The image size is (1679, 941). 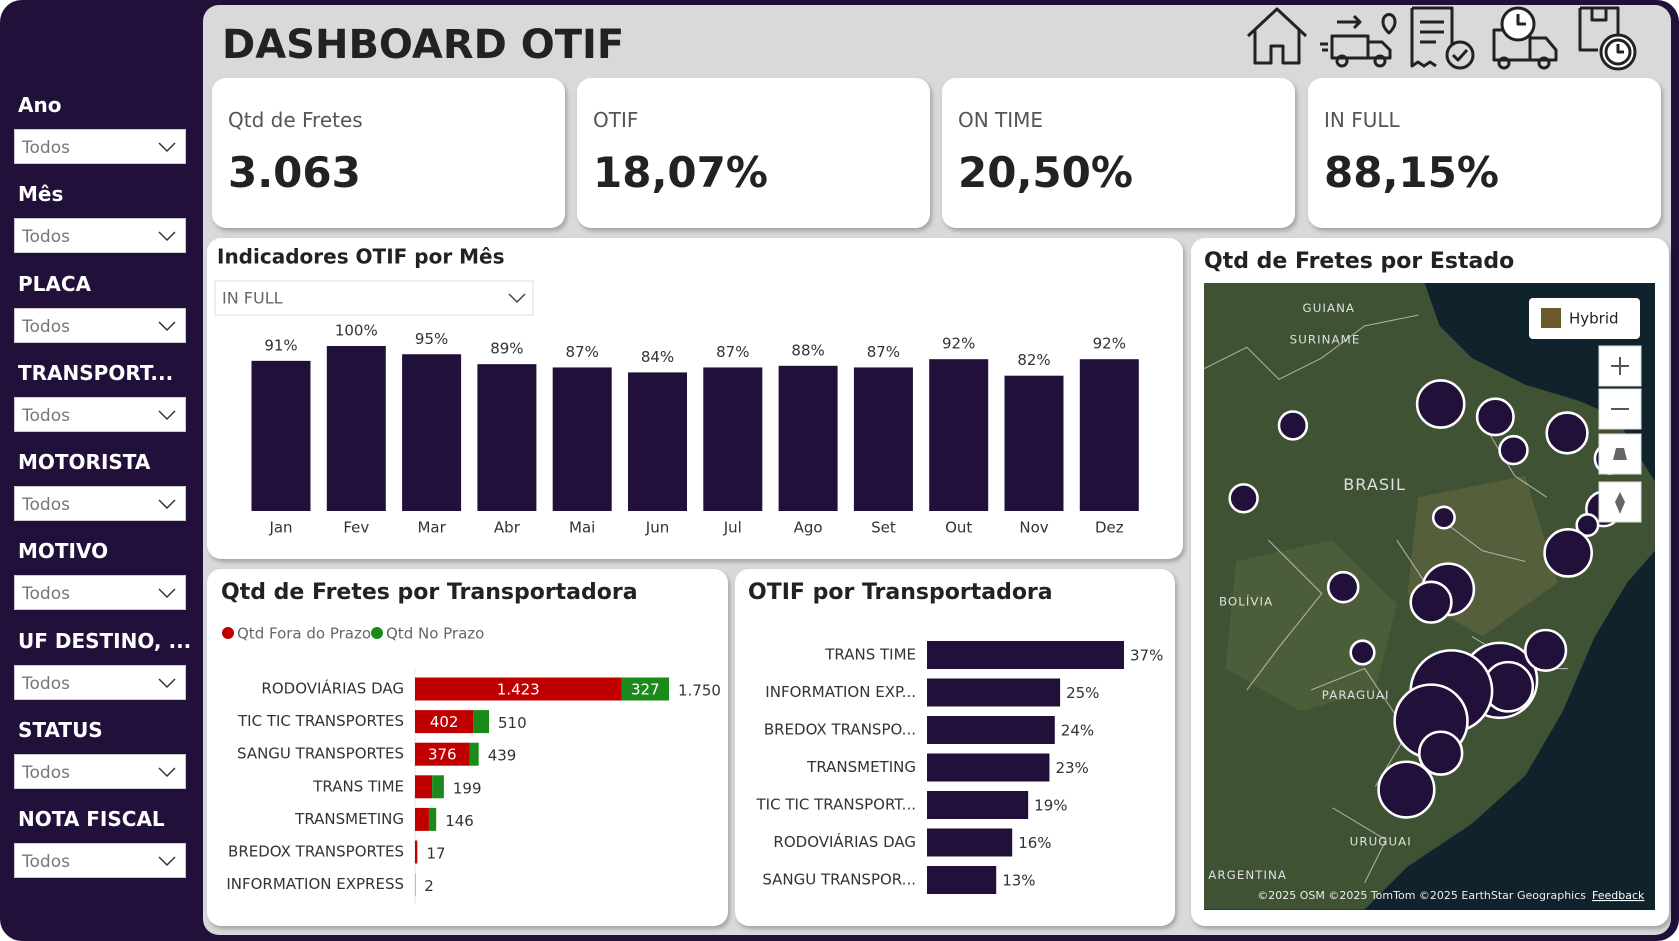 What do you see at coordinates (467, 788) in the screenshot?
I see `total-label: 199` at bounding box center [467, 788].